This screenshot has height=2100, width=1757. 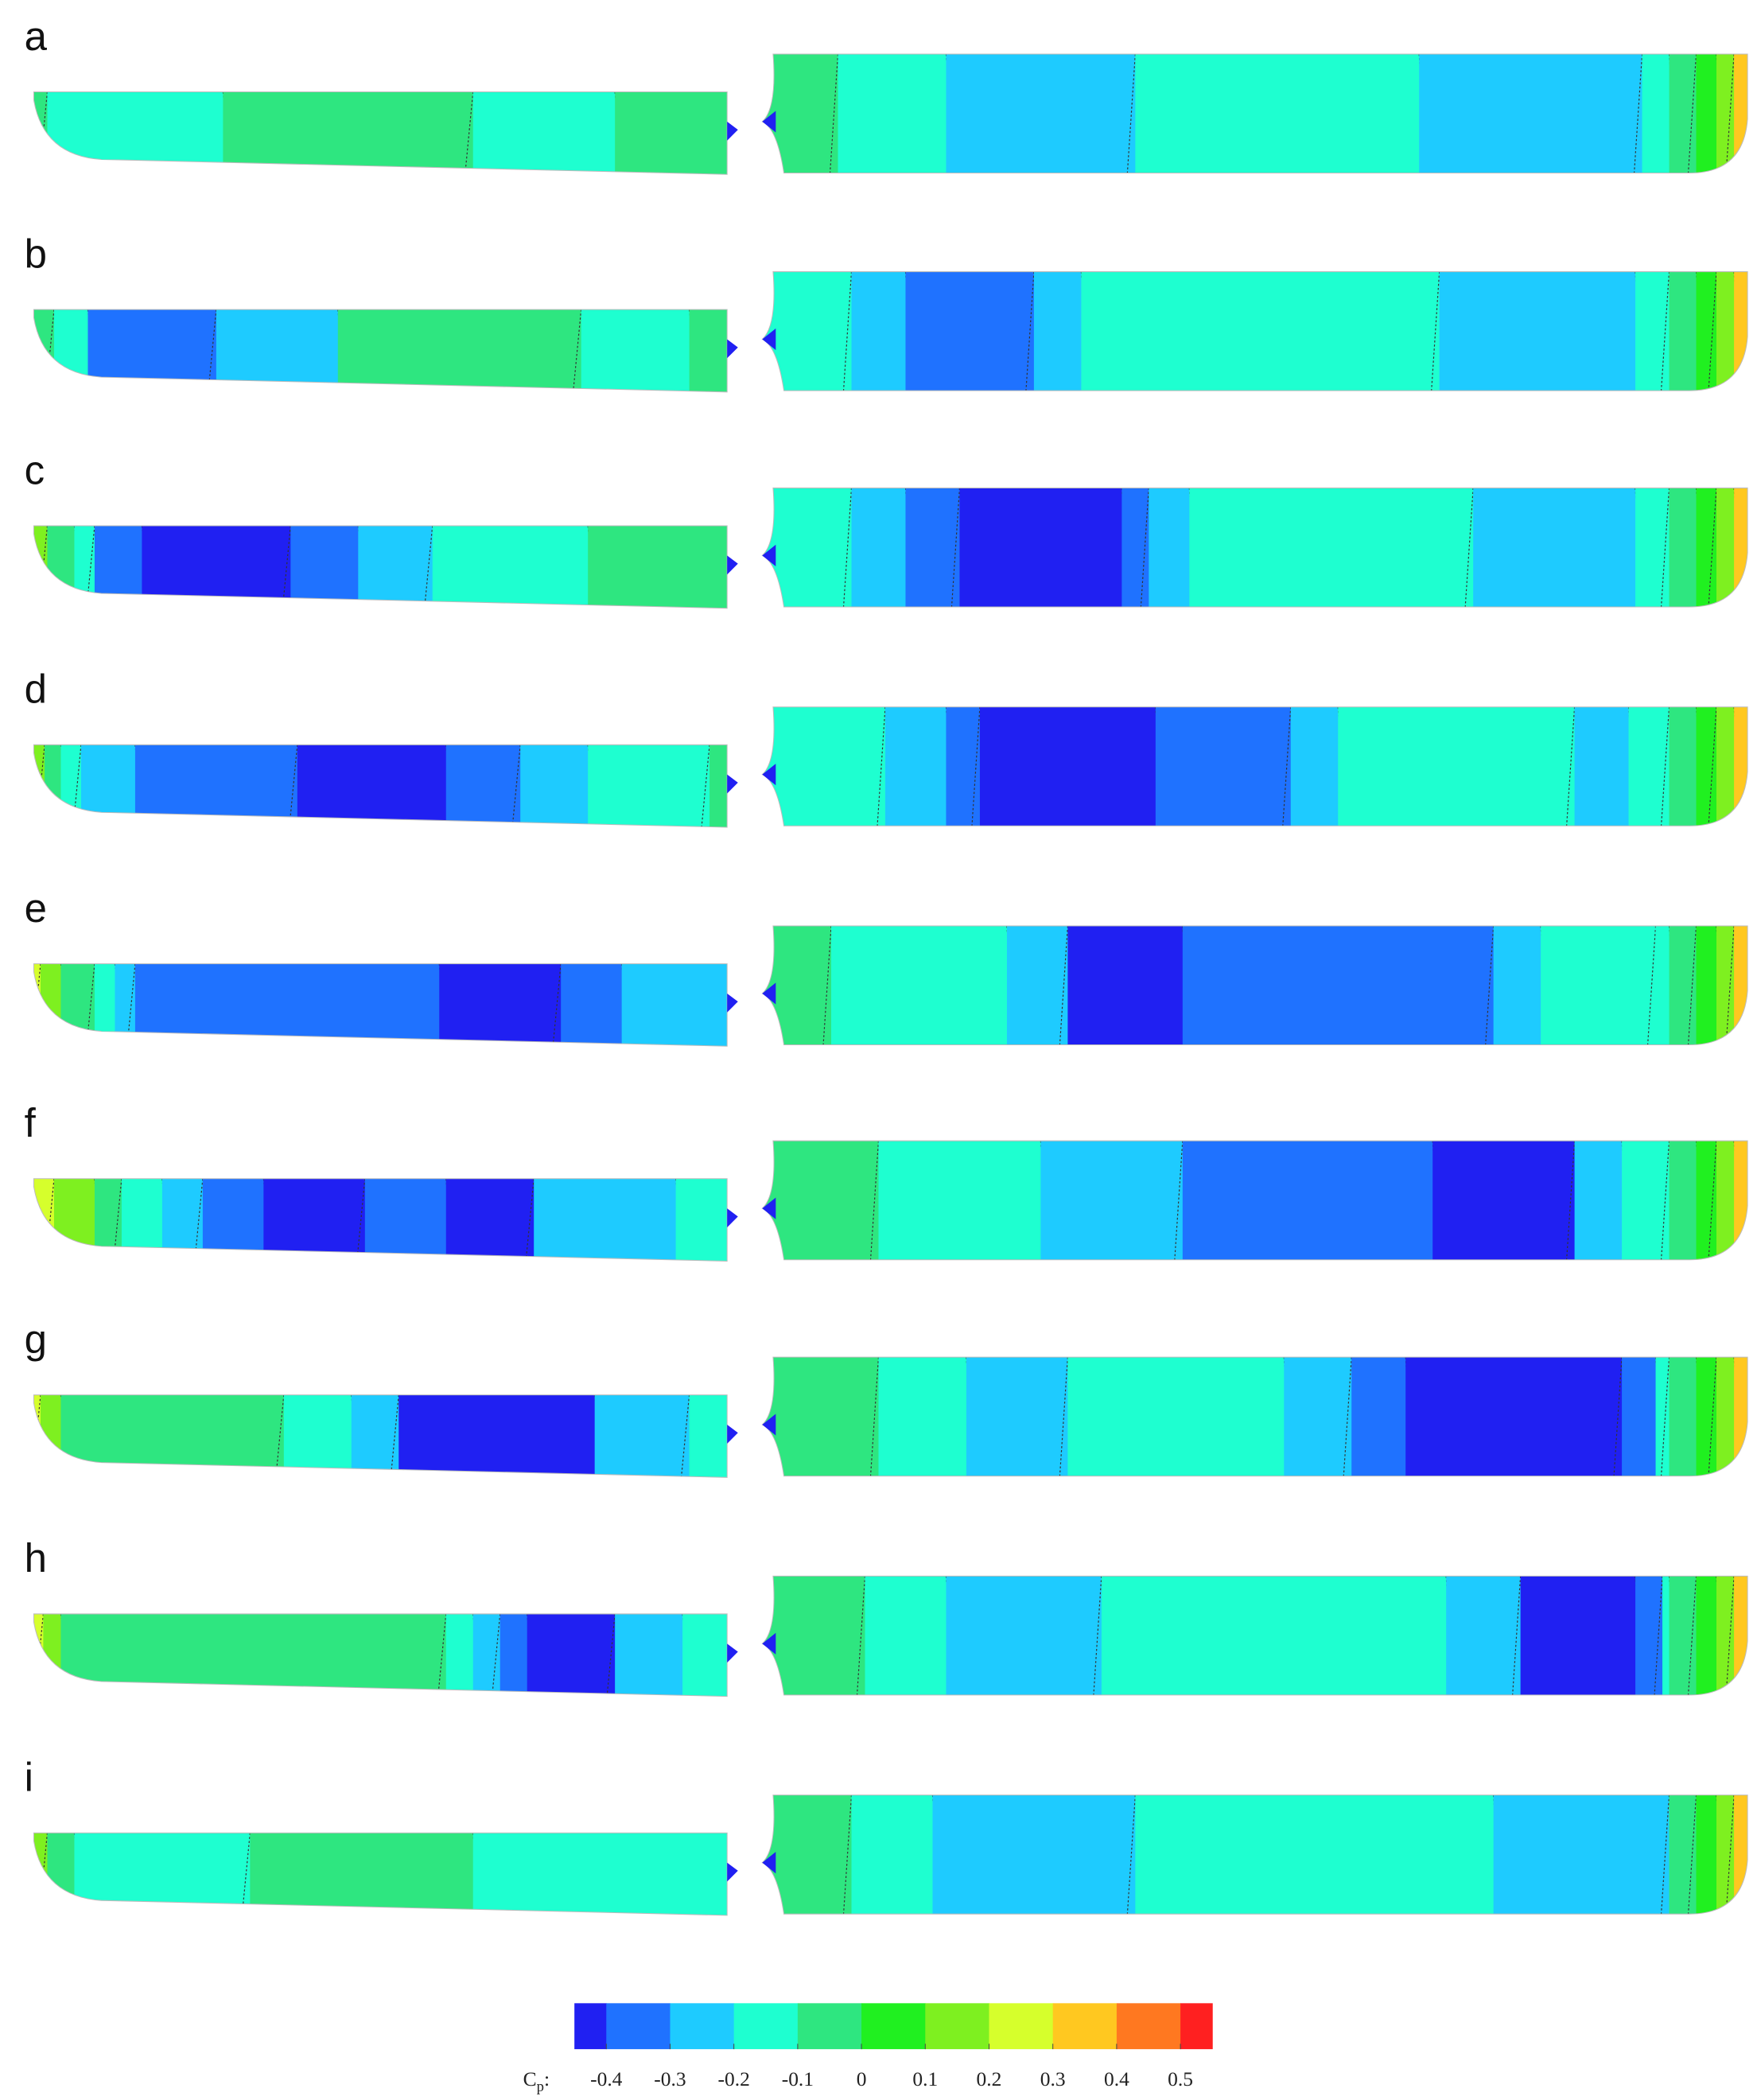 I want to click on panel: f, so click(x=886, y=1181).